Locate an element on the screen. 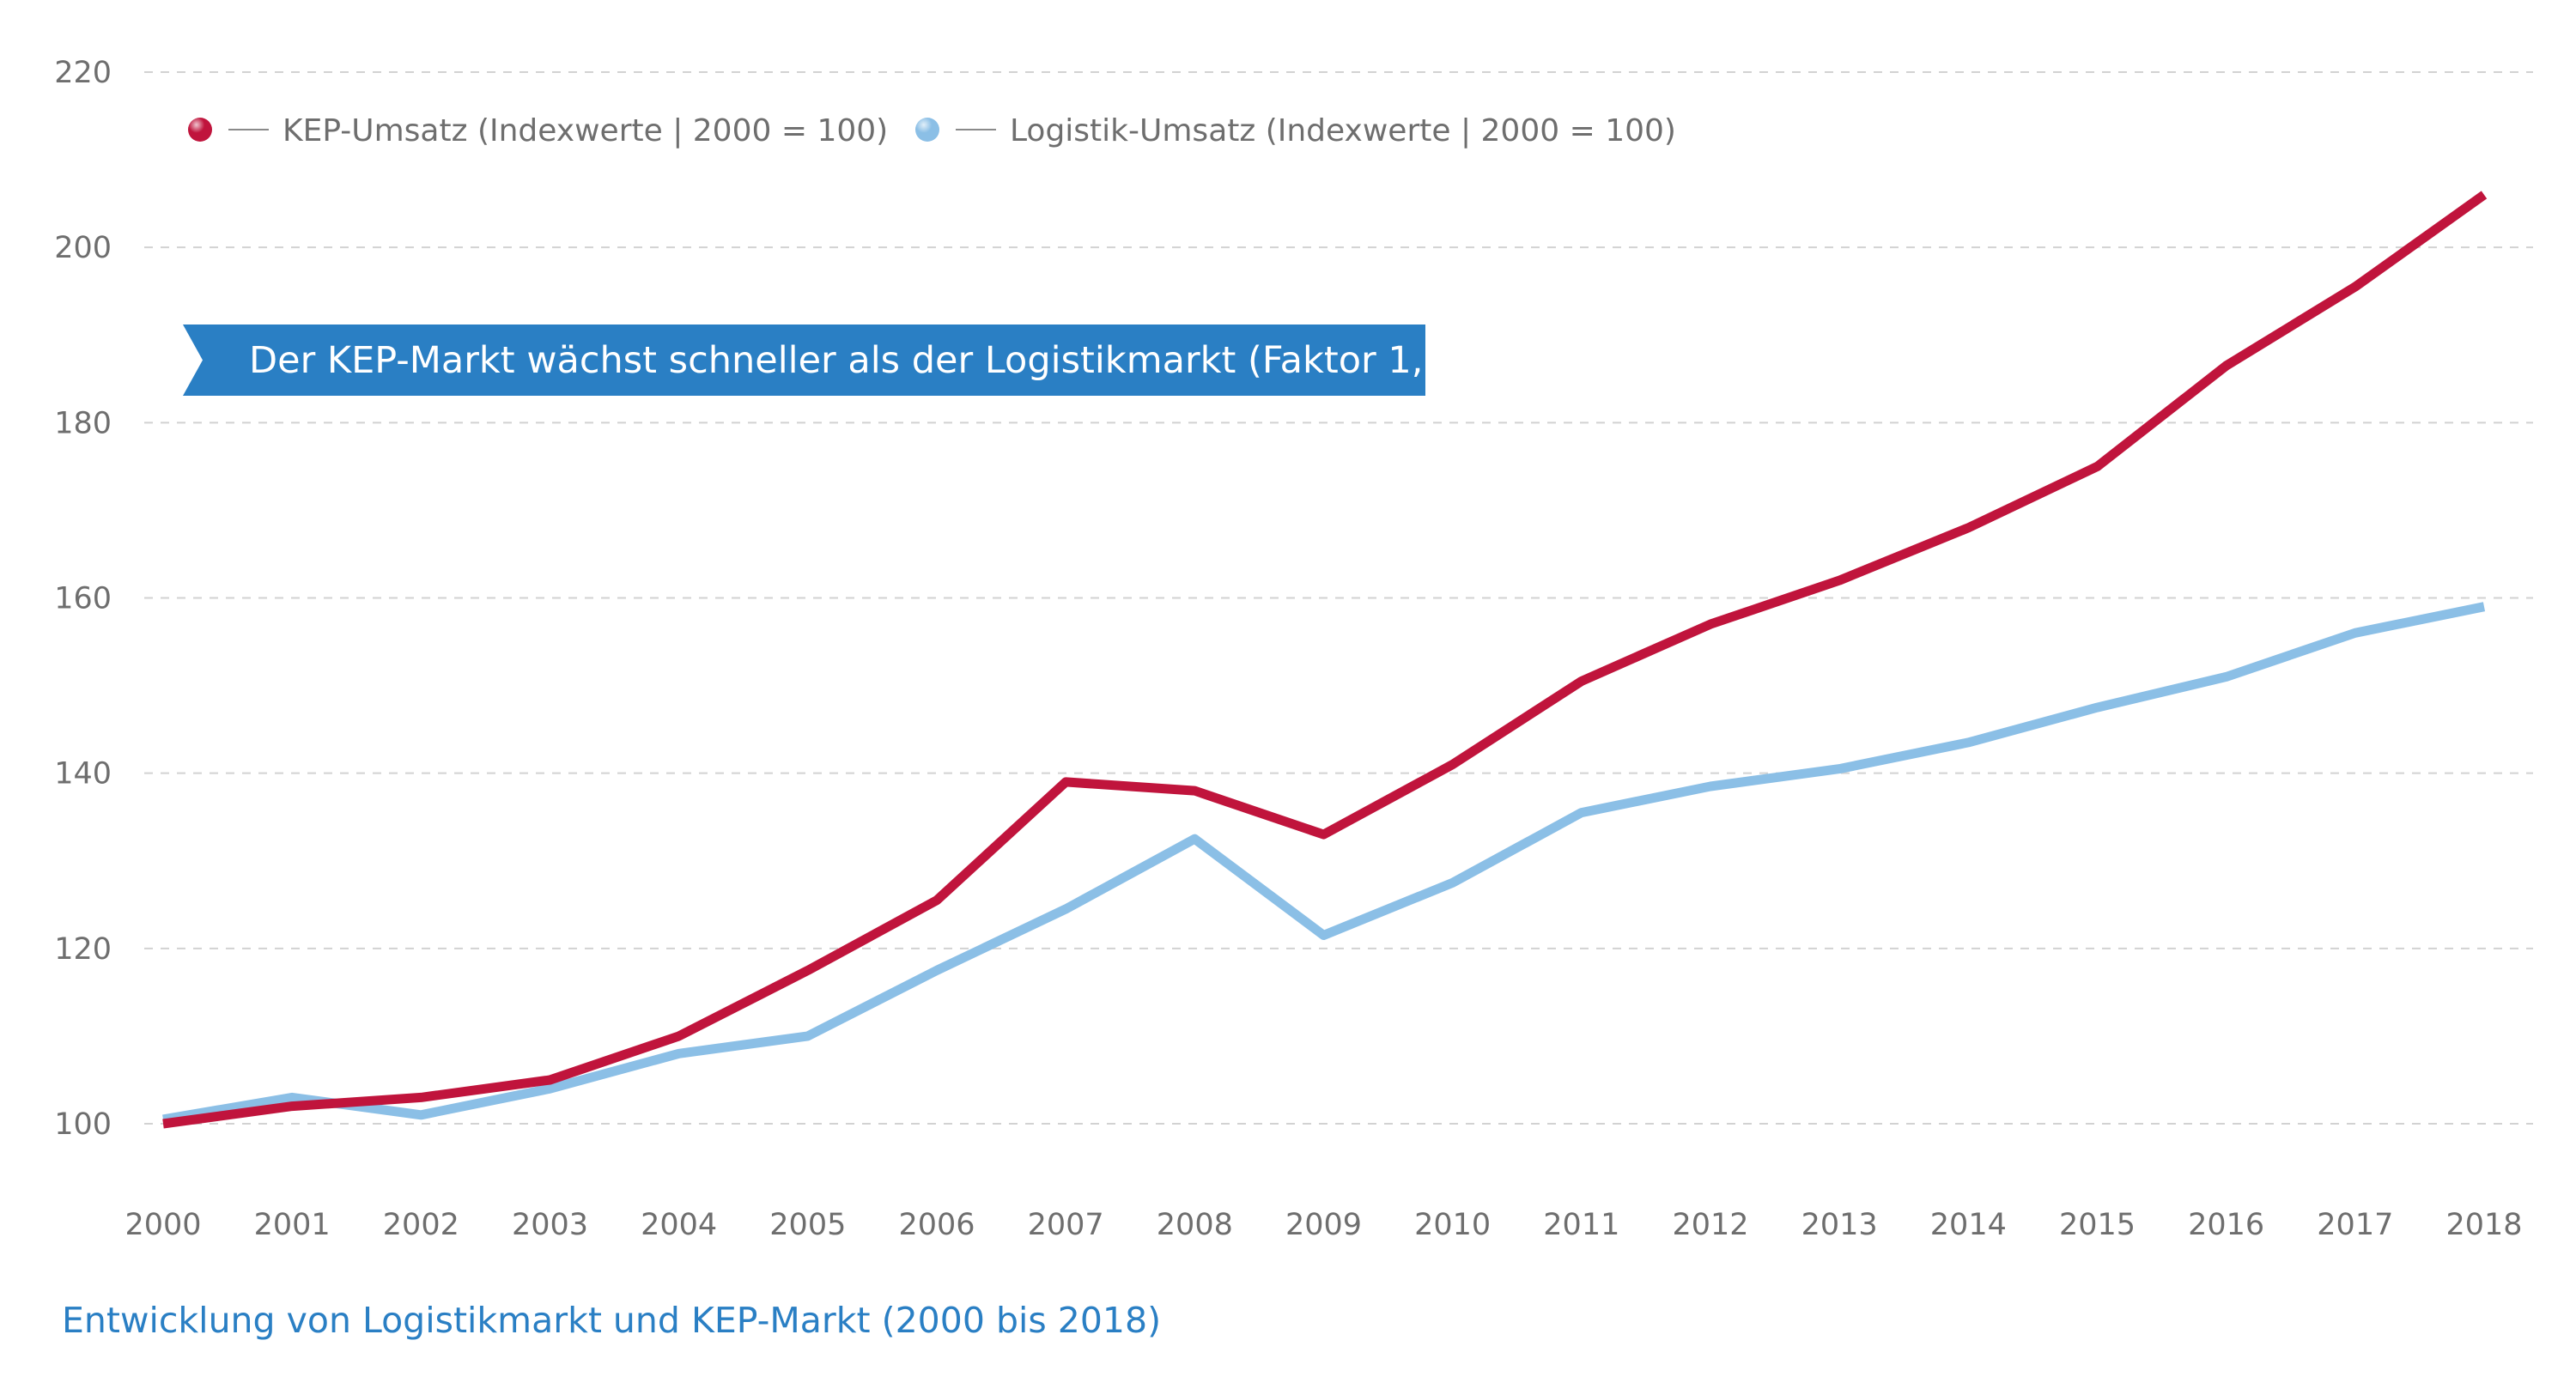 The image size is (2576, 1395). y-tick-label: 120 is located at coordinates (83, 949).